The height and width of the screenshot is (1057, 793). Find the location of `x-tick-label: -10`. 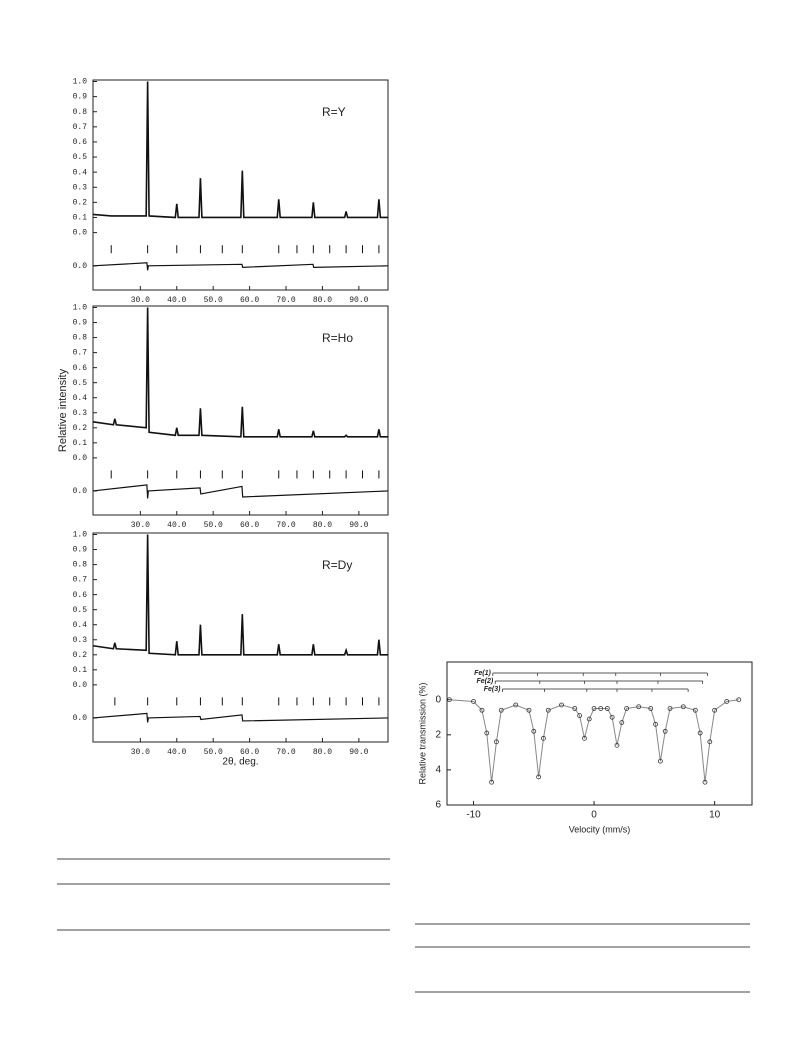

x-tick-label: -10 is located at coordinates (473, 815).